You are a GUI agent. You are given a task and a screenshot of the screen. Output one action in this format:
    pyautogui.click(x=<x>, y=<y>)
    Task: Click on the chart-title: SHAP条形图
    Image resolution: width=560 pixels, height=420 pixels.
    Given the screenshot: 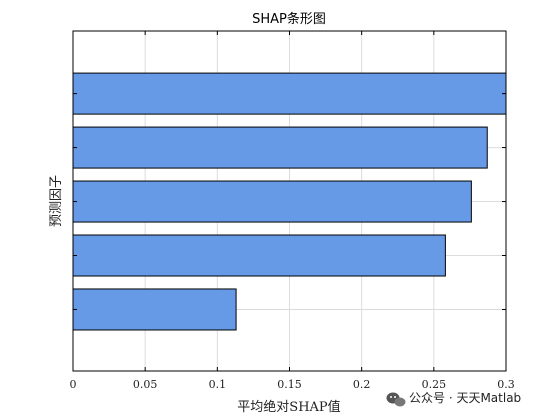 What is the action you would take?
    pyautogui.click(x=289, y=19)
    